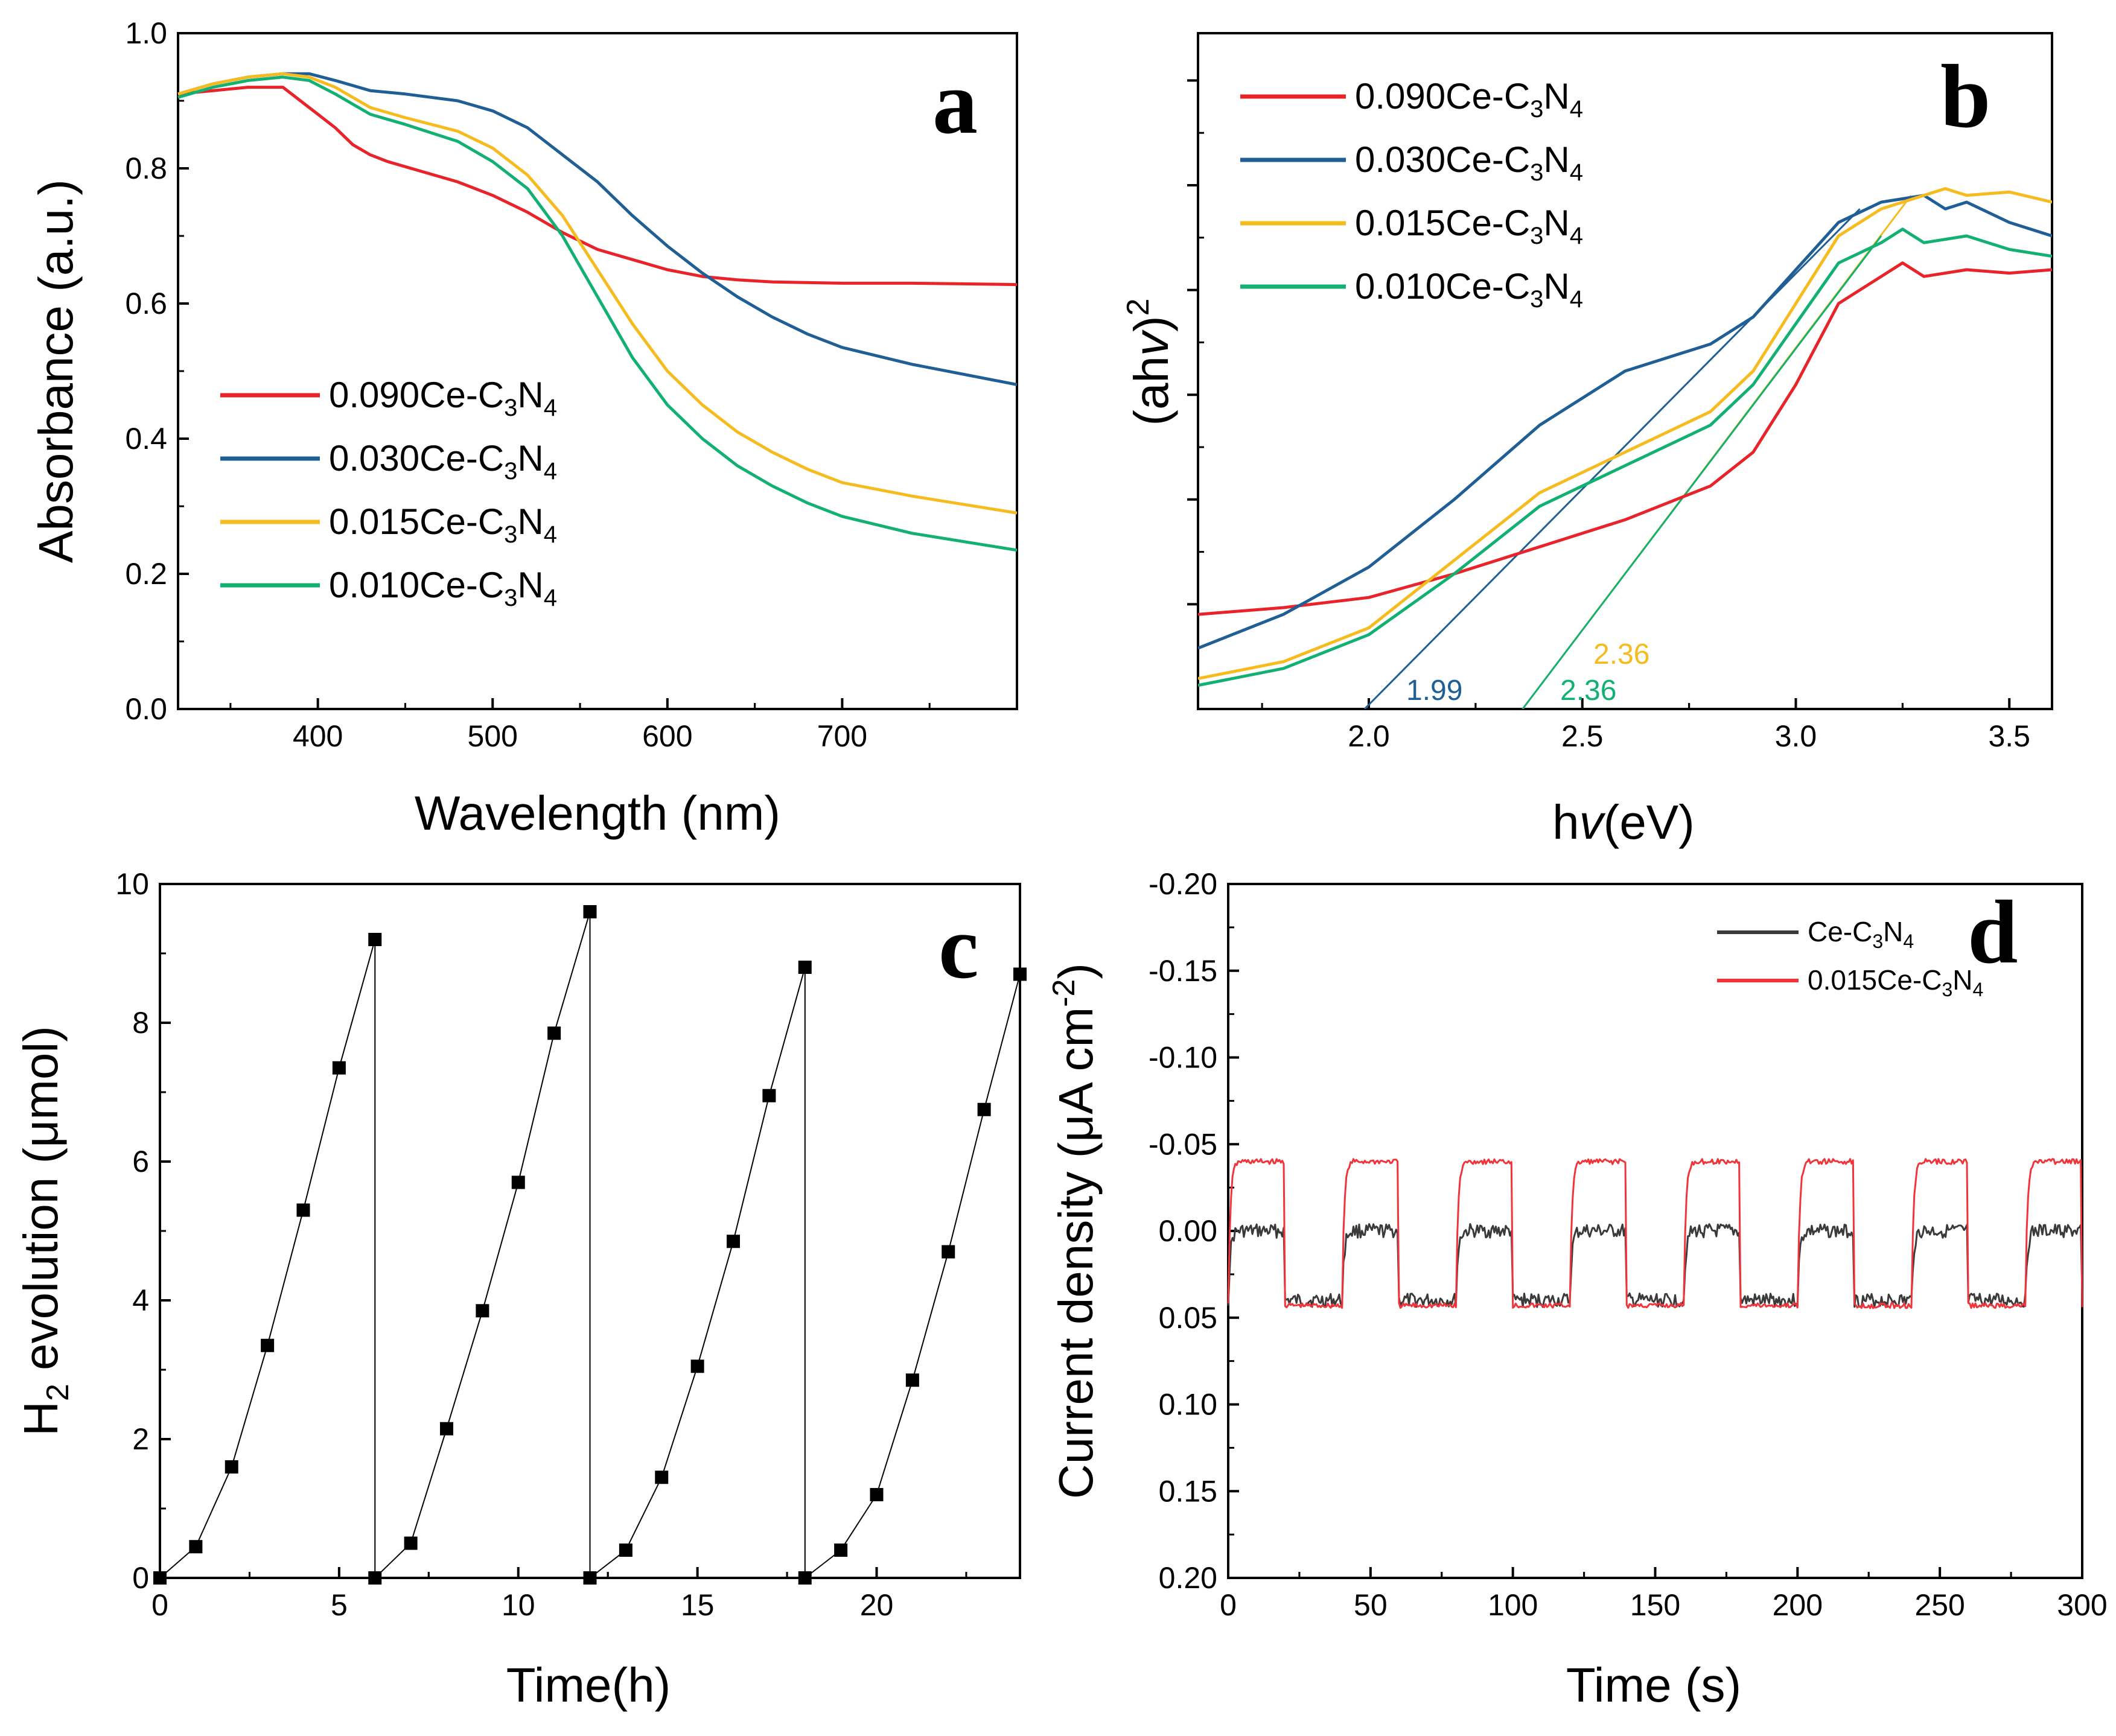  What do you see at coordinates (146, 33) in the screenshot?
I see `y-tick-label-a: 1.0` at bounding box center [146, 33].